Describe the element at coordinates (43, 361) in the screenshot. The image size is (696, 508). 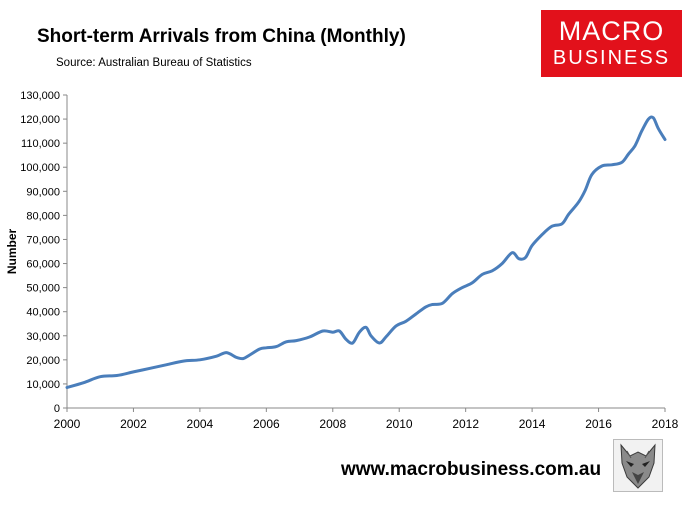
I see `y-tick-label: 20,000` at that location.